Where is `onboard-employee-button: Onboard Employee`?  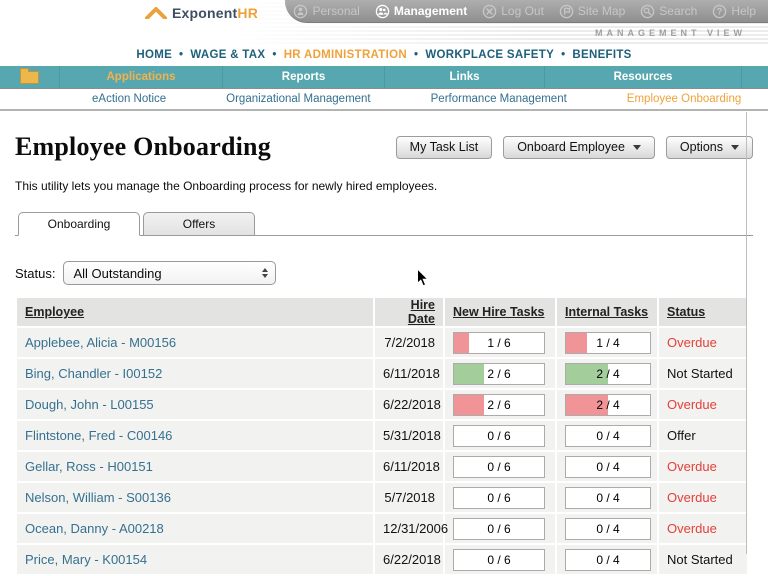
onboard-employee-button: Onboard Employee is located at coordinates (579, 147).